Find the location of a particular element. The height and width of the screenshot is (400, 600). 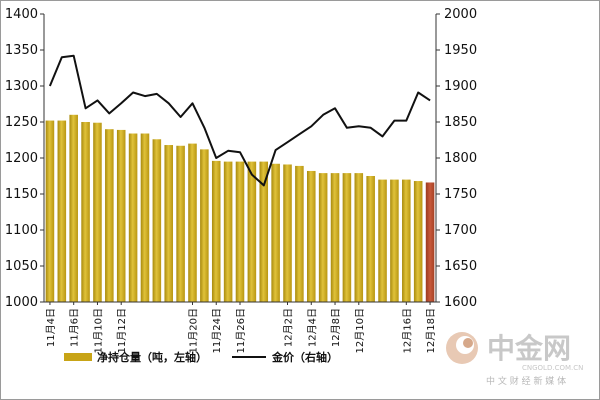

left-tick-label: 1300 is located at coordinates (21, 86).